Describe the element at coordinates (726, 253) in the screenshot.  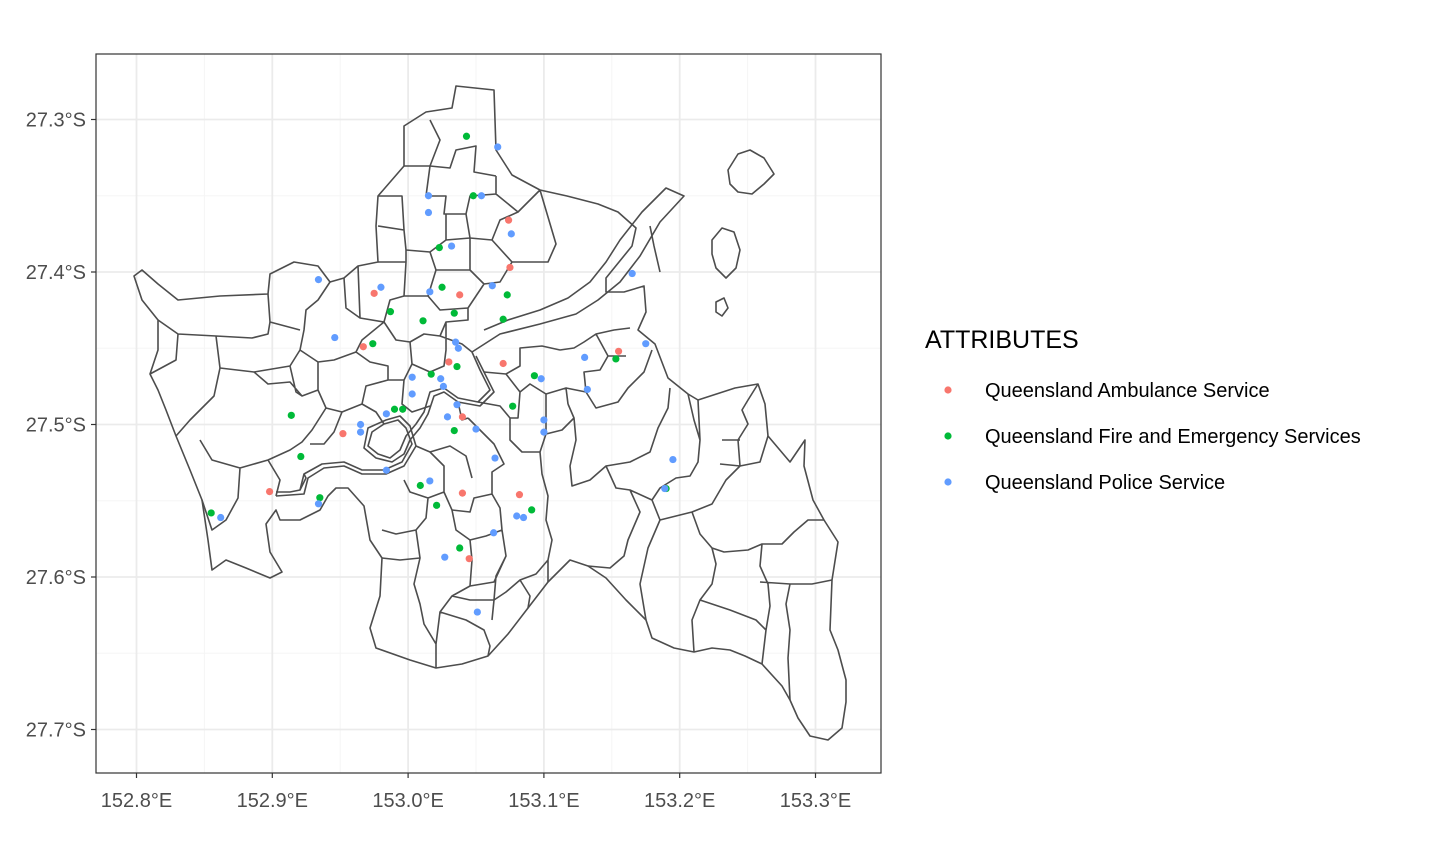
I see `island-middle` at that location.